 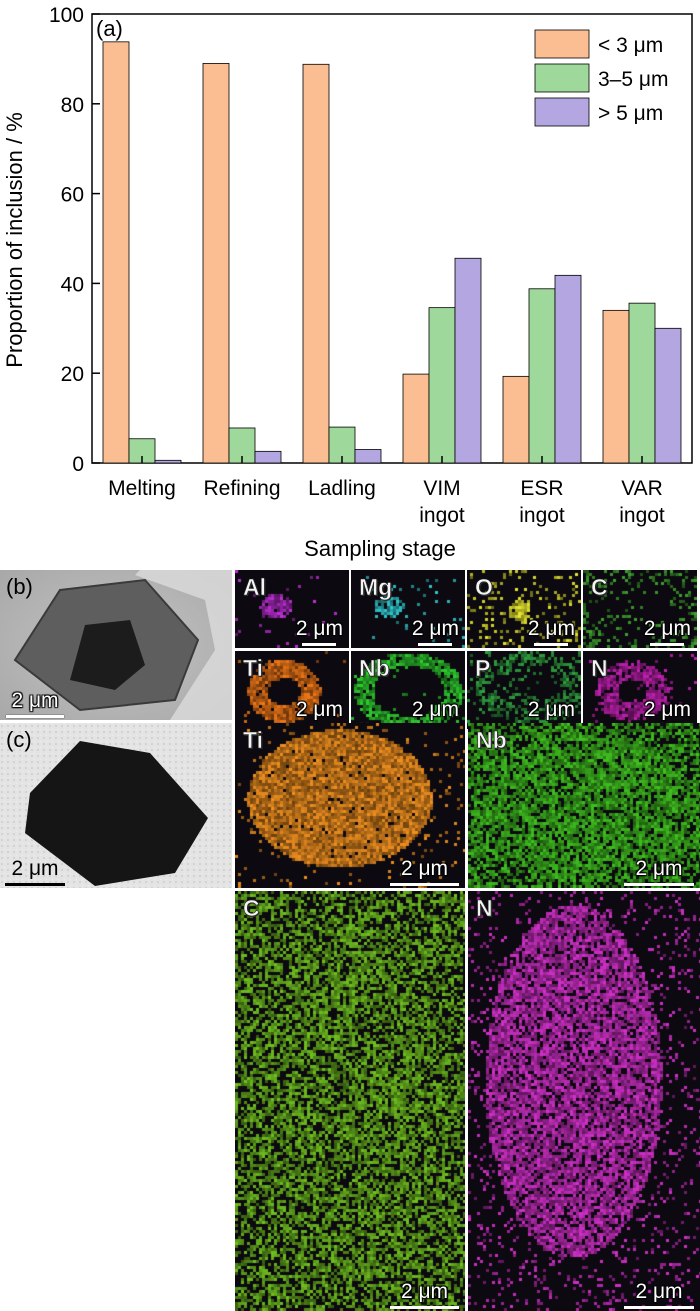 I want to click on scale-bar-c: 2 μm, so click(x=35, y=871).